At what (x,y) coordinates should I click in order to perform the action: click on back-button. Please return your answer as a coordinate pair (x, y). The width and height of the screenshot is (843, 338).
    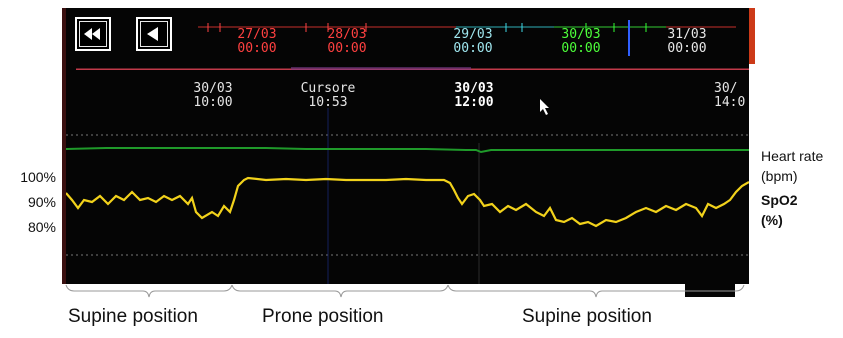
    Looking at the image, I should click on (154, 34).